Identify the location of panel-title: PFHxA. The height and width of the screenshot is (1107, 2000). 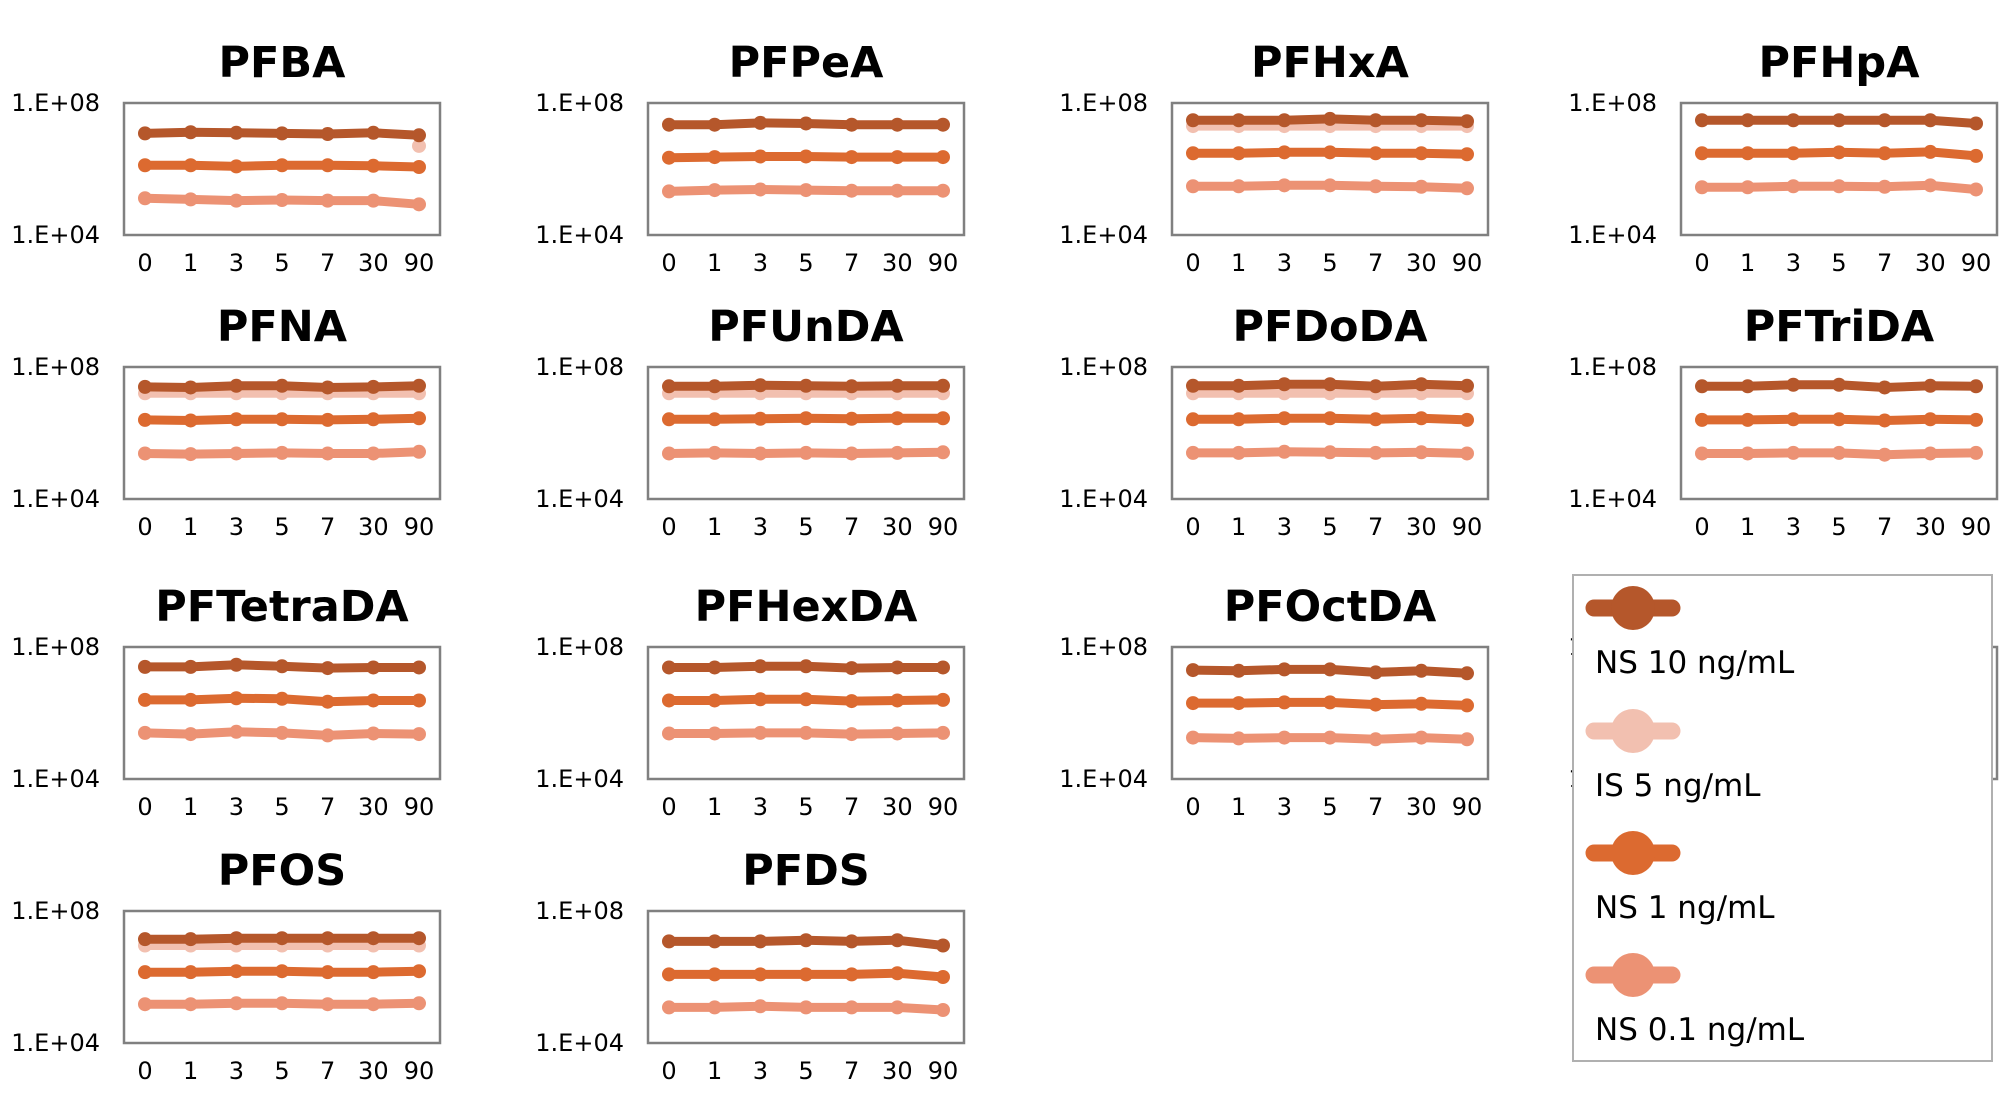
(1330, 63).